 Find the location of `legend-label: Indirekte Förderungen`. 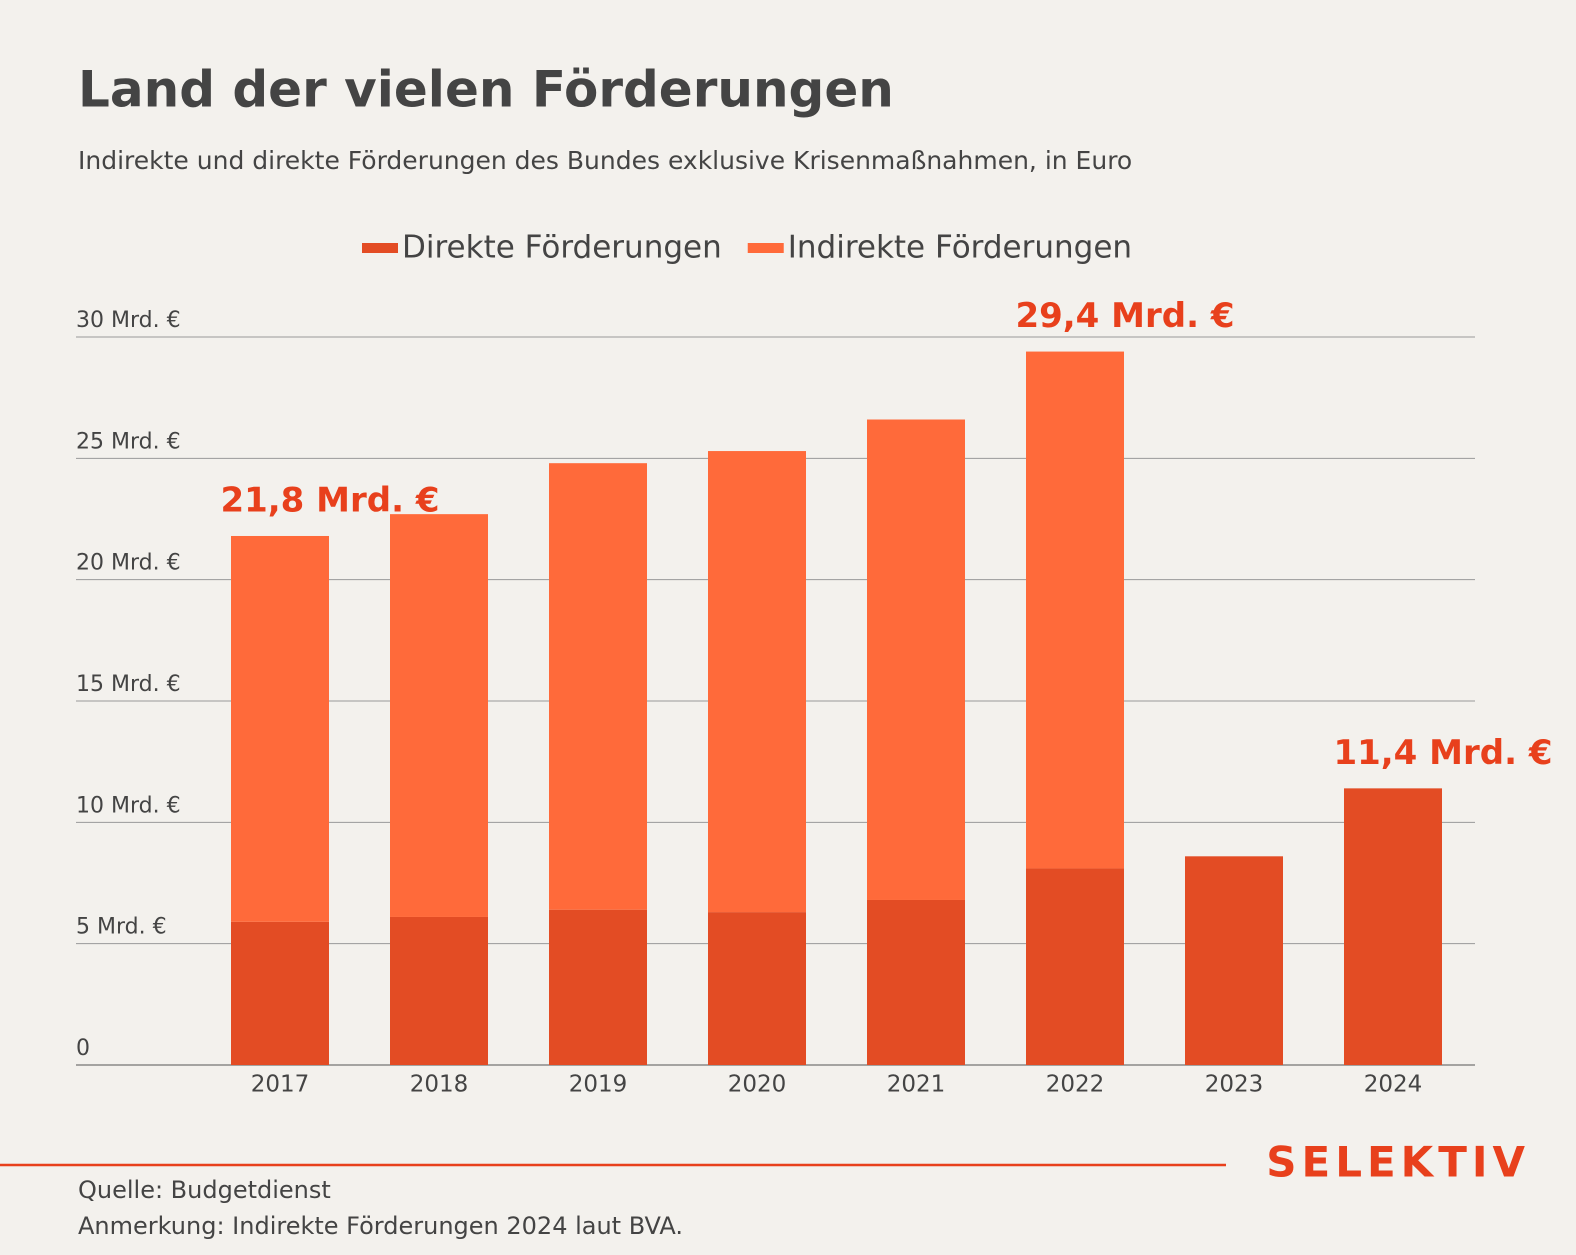

legend-label: Indirekte Förderungen is located at coordinates (960, 248).